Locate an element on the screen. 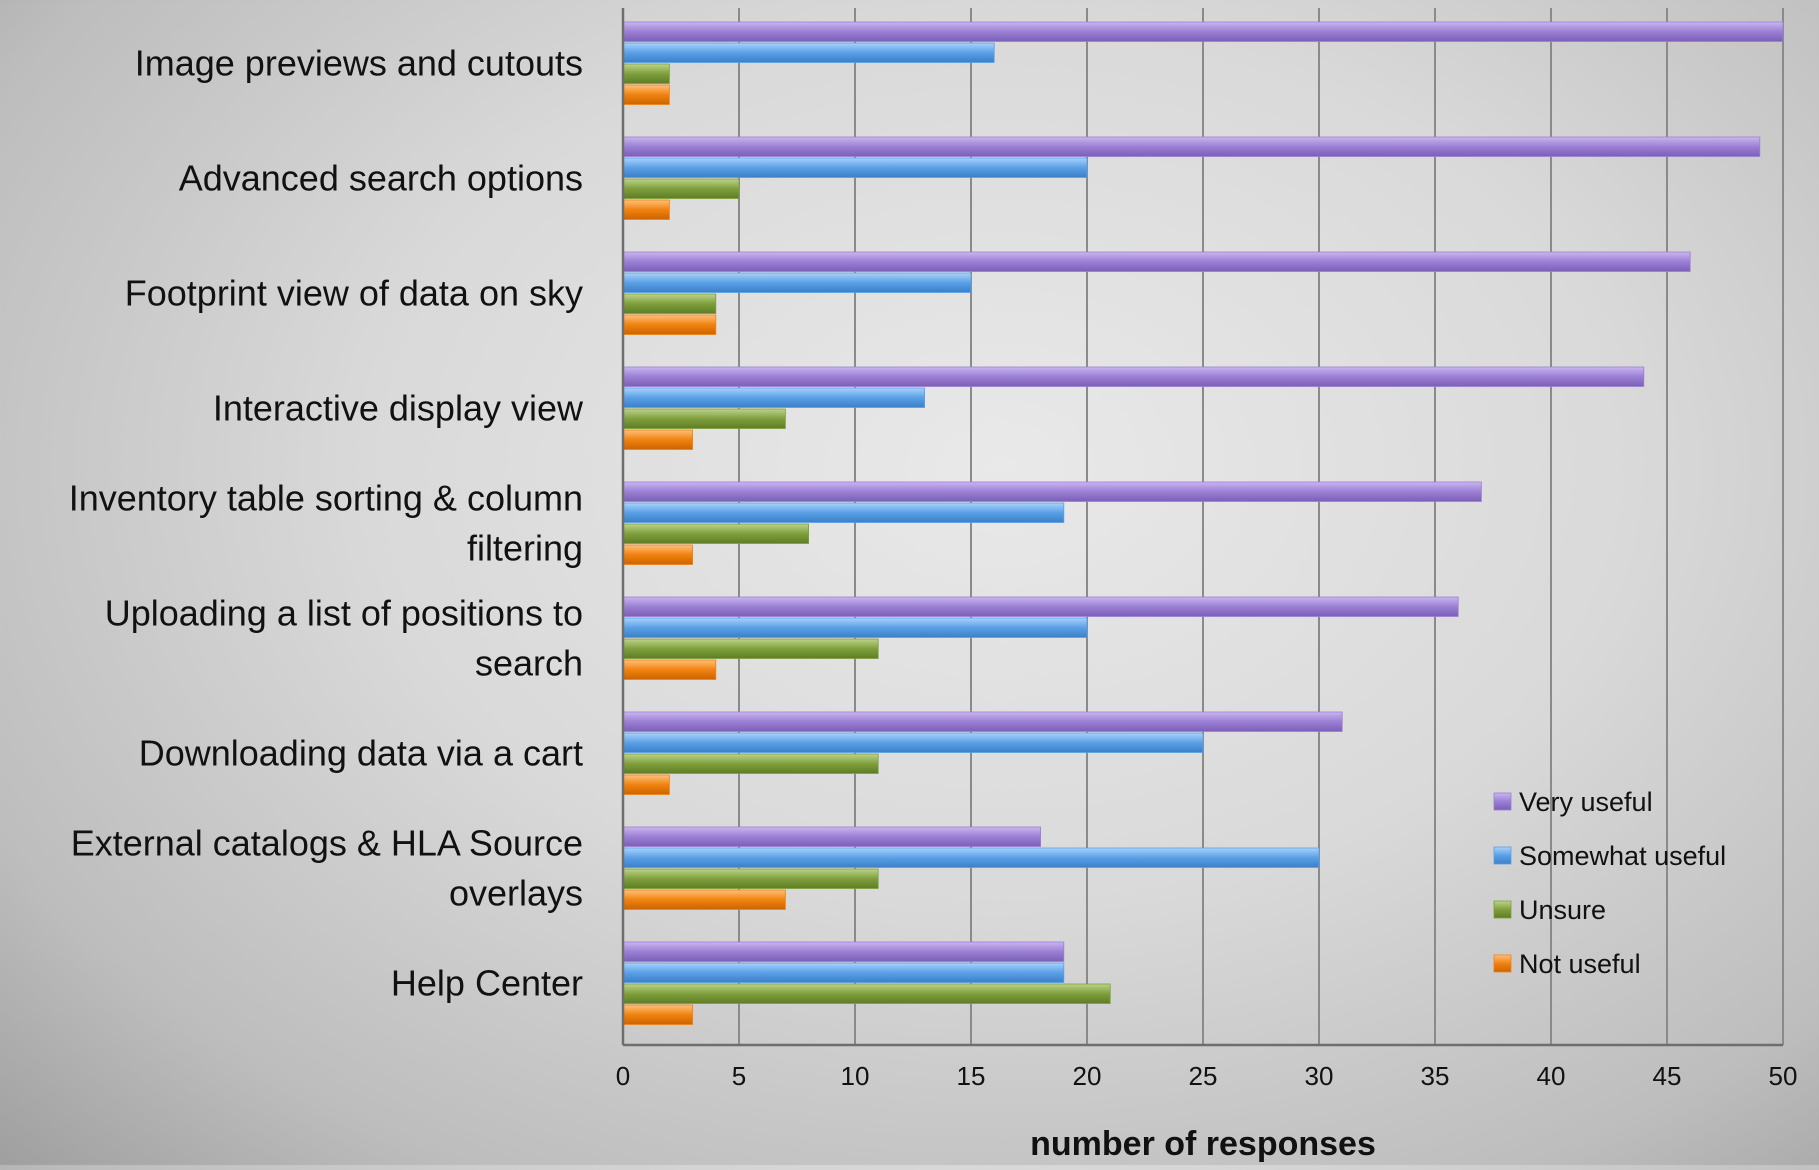 This screenshot has width=1819, height=1170. category-label: Image previews and cutouts is located at coordinates (359, 62).